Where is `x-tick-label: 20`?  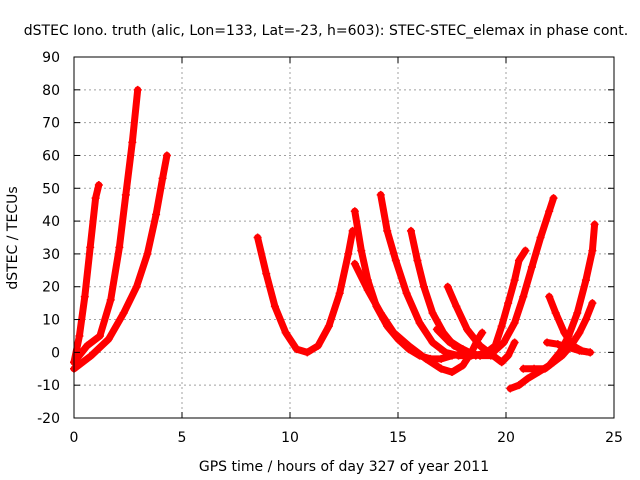
x-tick-label: 20 is located at coordinates (506, 438).